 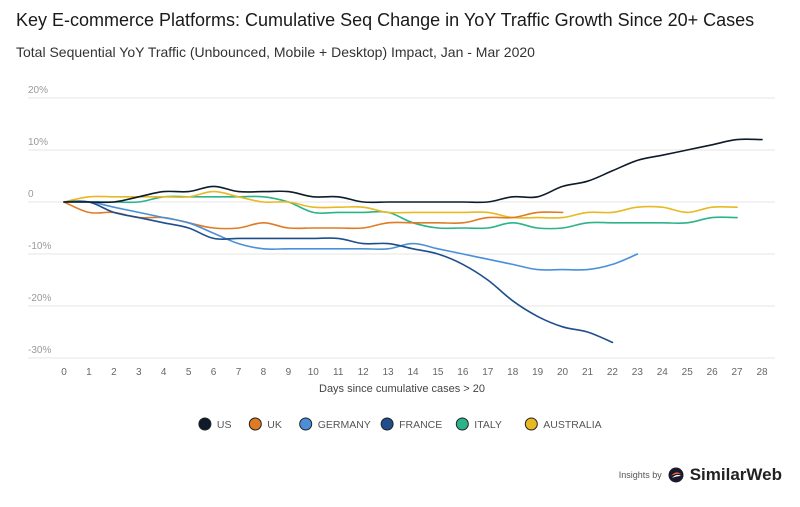 I want to click on x-axis-label: Days since cumulative cases > 20, so click(x=402, y=389).